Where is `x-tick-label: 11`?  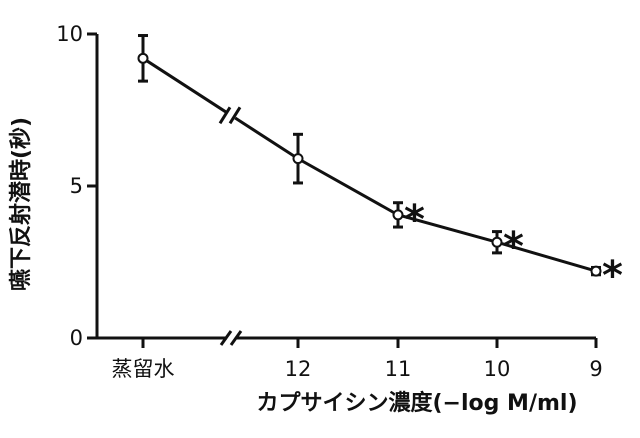
x-tick-label: 11 is located at coordinates (398, 369).